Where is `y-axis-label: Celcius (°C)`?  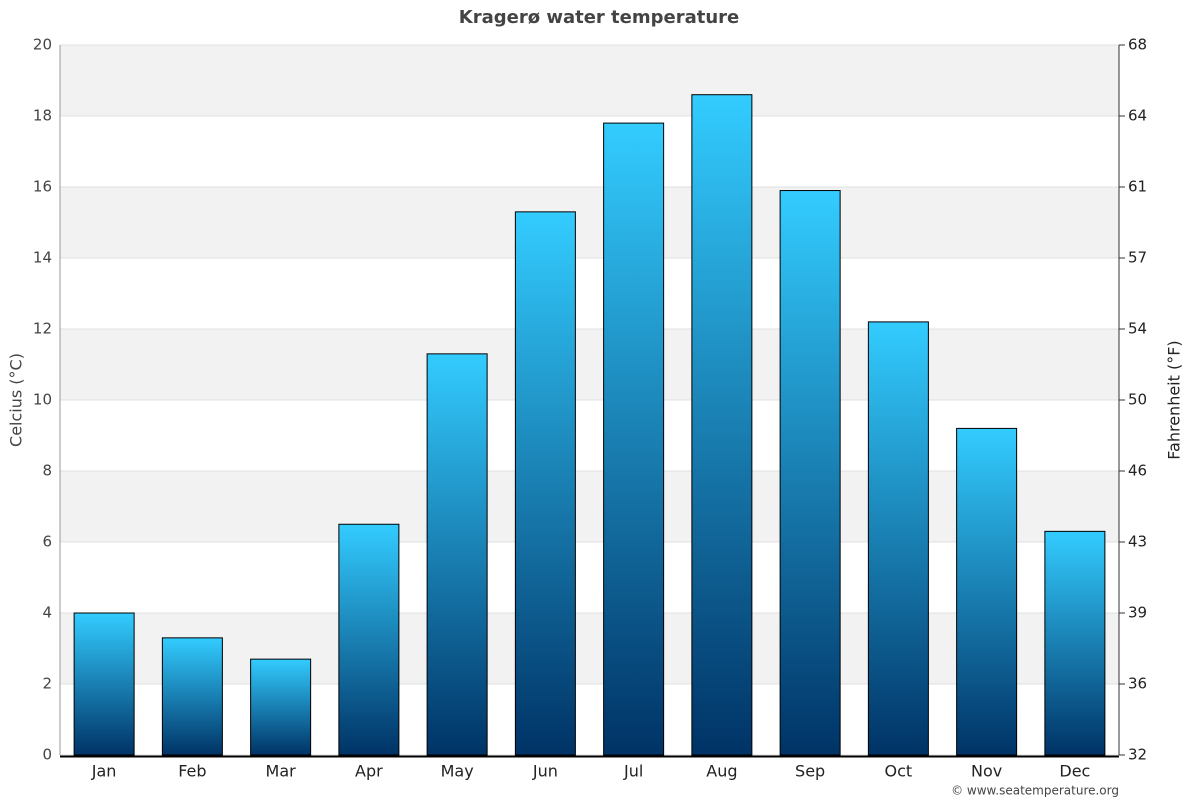 y-axis-label: Celcius (°C) is located at coordinates (16, 400).